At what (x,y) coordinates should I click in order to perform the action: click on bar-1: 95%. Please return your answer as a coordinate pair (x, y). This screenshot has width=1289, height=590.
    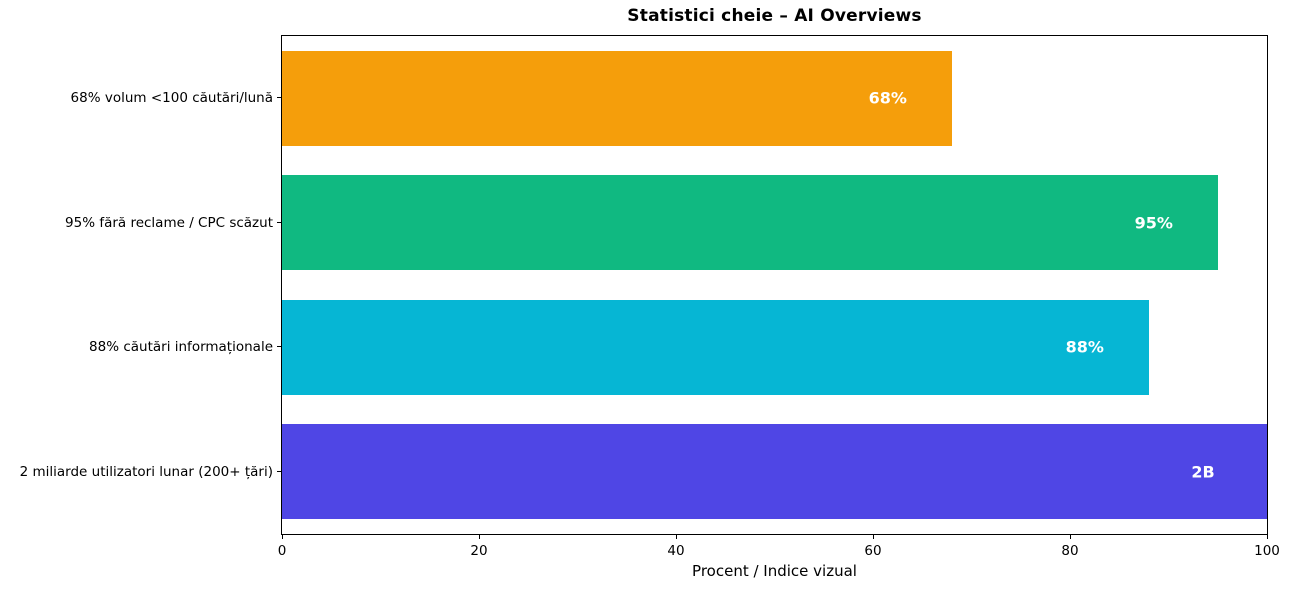
    Looking at the image, I should click on (750, 223).